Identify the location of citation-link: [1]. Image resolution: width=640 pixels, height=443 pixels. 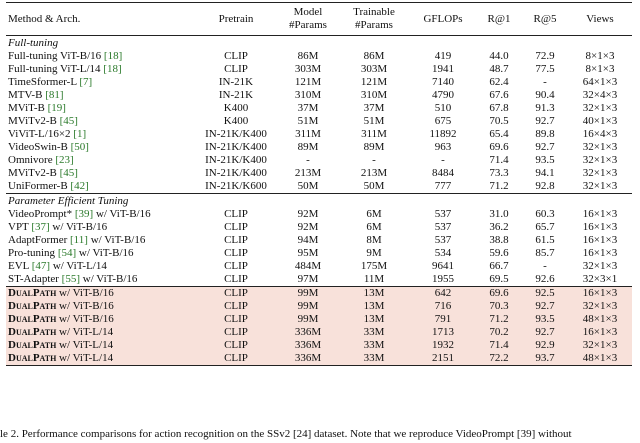
(80, 134).